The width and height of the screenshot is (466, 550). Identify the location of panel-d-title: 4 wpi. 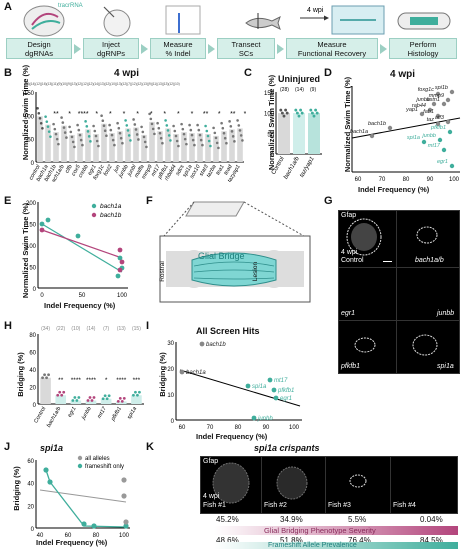
(403, 74).